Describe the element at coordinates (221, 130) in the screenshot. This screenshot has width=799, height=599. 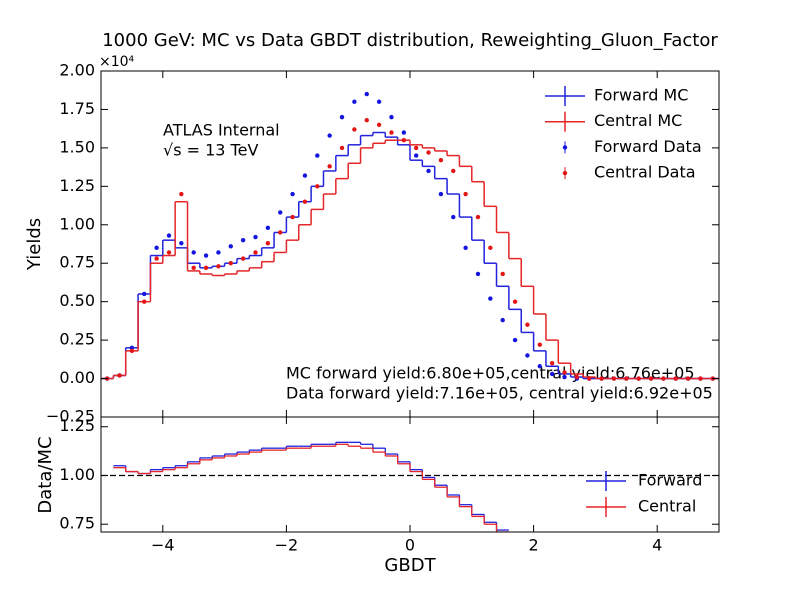
I see `annotation: ATLAS Internal` at that location.